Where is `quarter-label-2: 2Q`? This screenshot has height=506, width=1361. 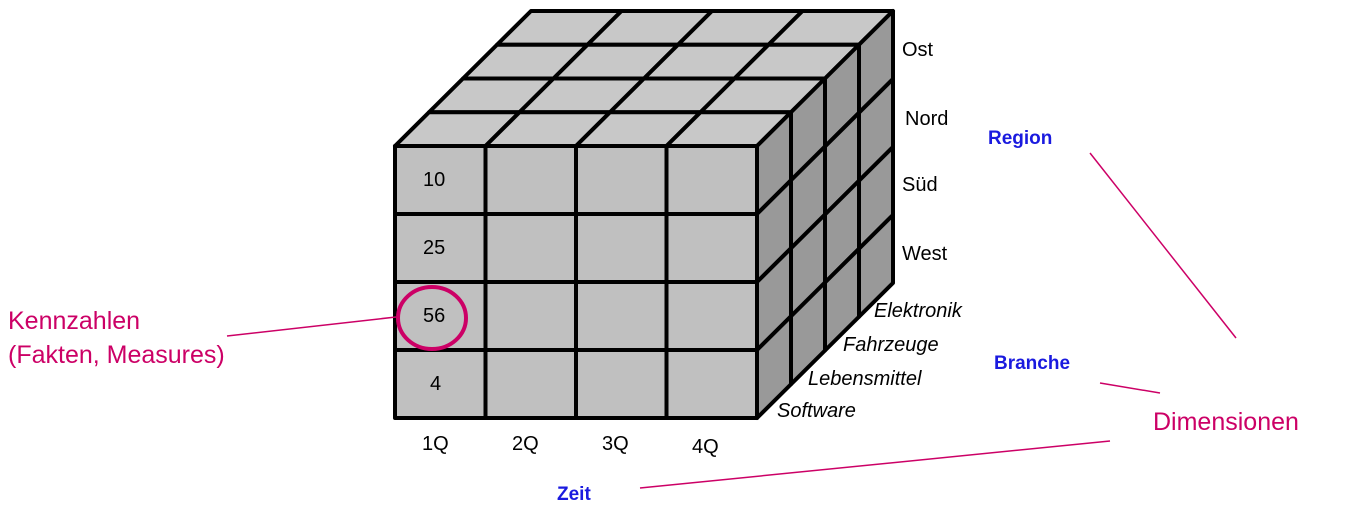
quarter-label-2: 2Q is located at coordinates (525, 444).